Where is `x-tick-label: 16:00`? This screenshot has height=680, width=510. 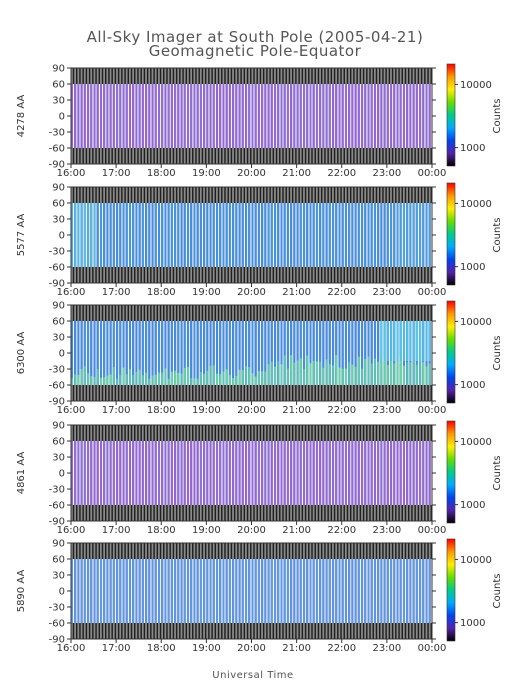
x-tick-label: 16:00 is located at coordinates (71, 530).